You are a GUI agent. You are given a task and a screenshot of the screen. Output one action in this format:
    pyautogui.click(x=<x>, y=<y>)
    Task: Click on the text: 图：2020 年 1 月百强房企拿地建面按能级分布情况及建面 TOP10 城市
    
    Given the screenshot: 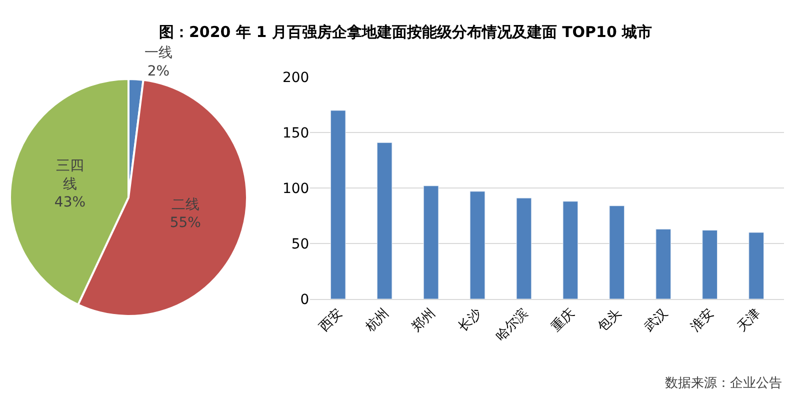 What is the action you would take?
    pyautogui.click(x=405, y=32)
    